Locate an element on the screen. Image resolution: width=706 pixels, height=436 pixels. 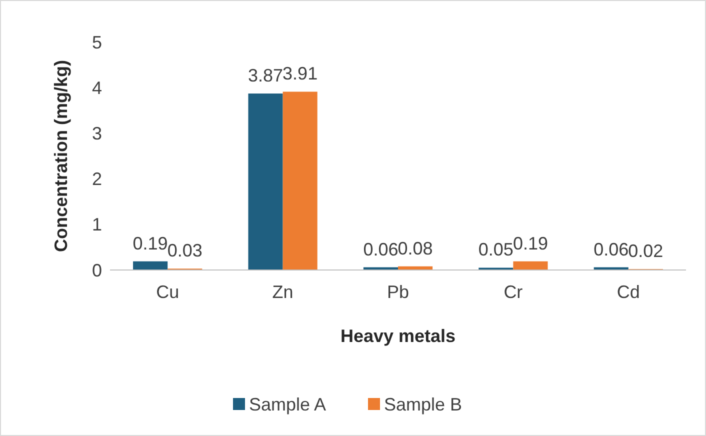
y-tick-label: 1 is located at coordinates (97, 224).